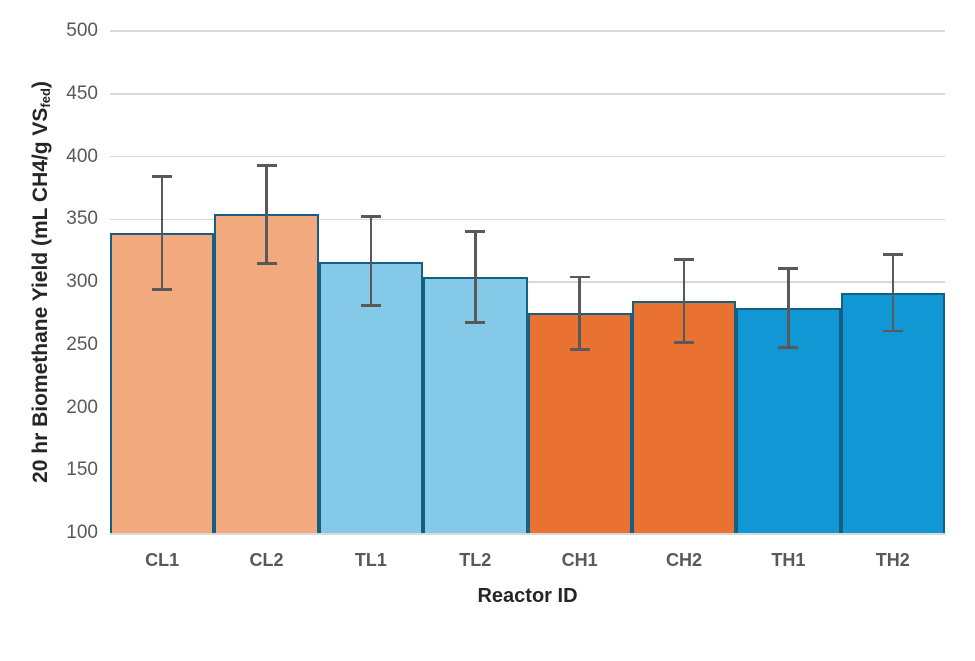 This screenshot has width=975, height=661. Describe the element at coordinates (684, 560) in the screenshot. I see `x-tick-label-CH2: CH2` at that location.